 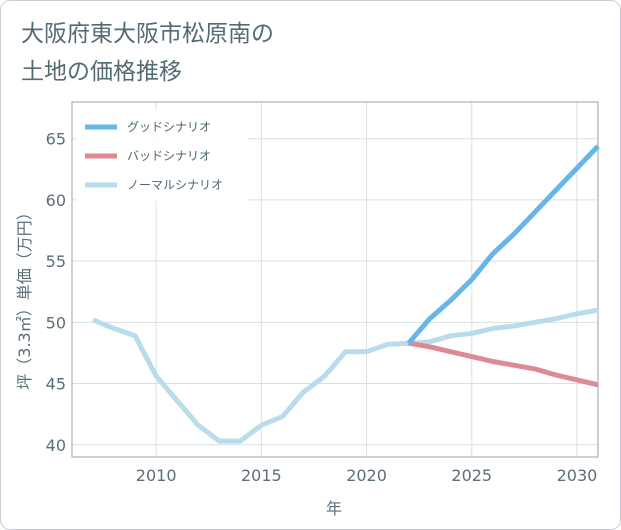 I want to click on x-tick-label: 2020, so click(x=366, y=475).